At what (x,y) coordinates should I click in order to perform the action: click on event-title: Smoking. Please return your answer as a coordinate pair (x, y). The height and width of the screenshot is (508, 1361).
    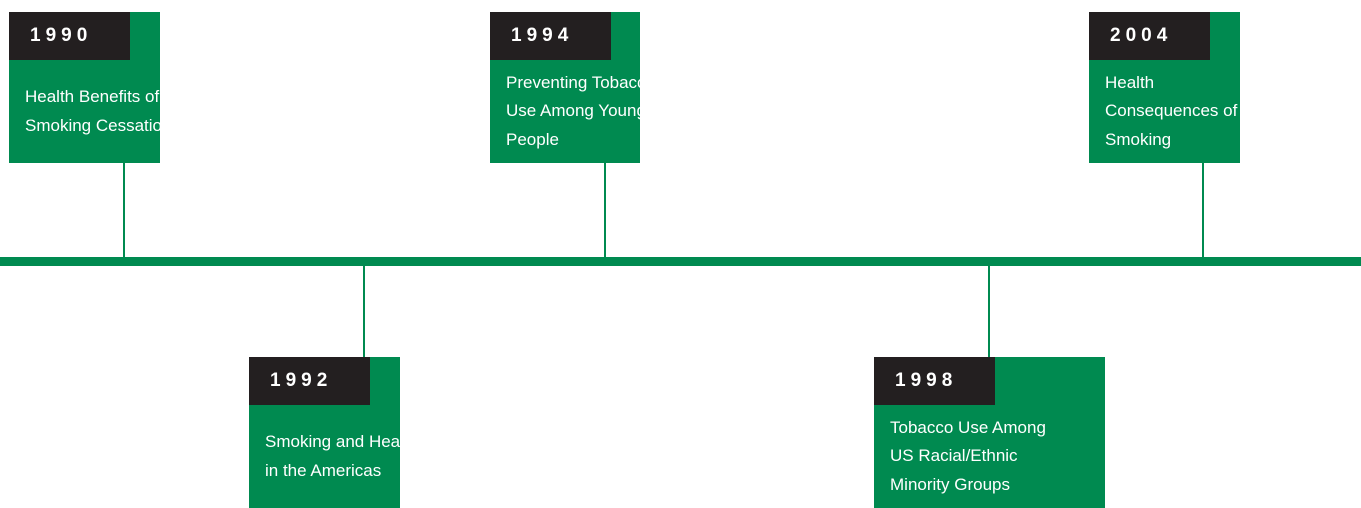
    Looking at the image, I should click on (1138, 139).